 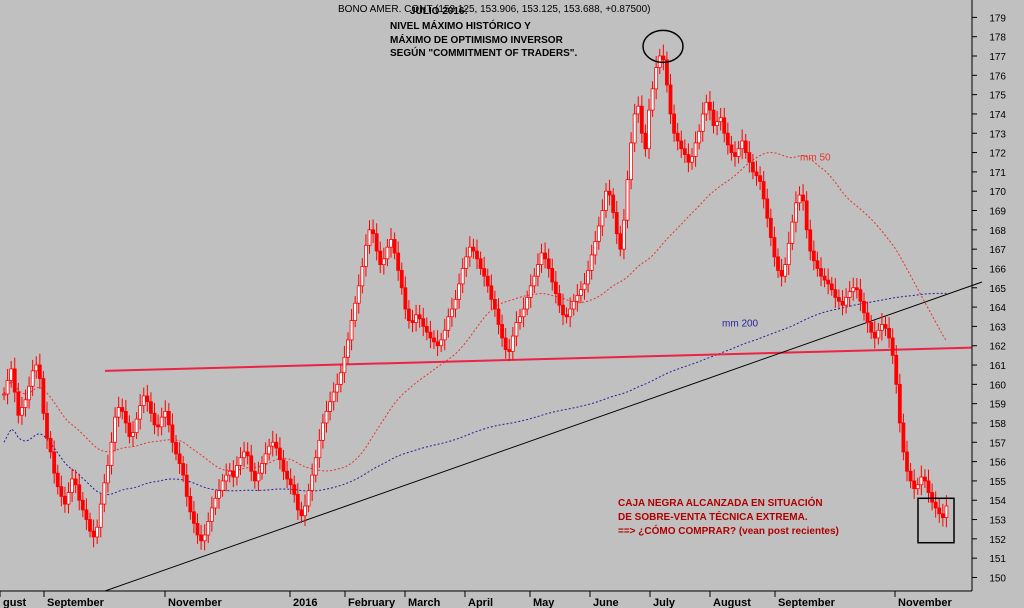 What do you see at coordinates (305, 602) in the screenshot?
I see `x-tick-label: 2016` at bounding box center [305, 602].